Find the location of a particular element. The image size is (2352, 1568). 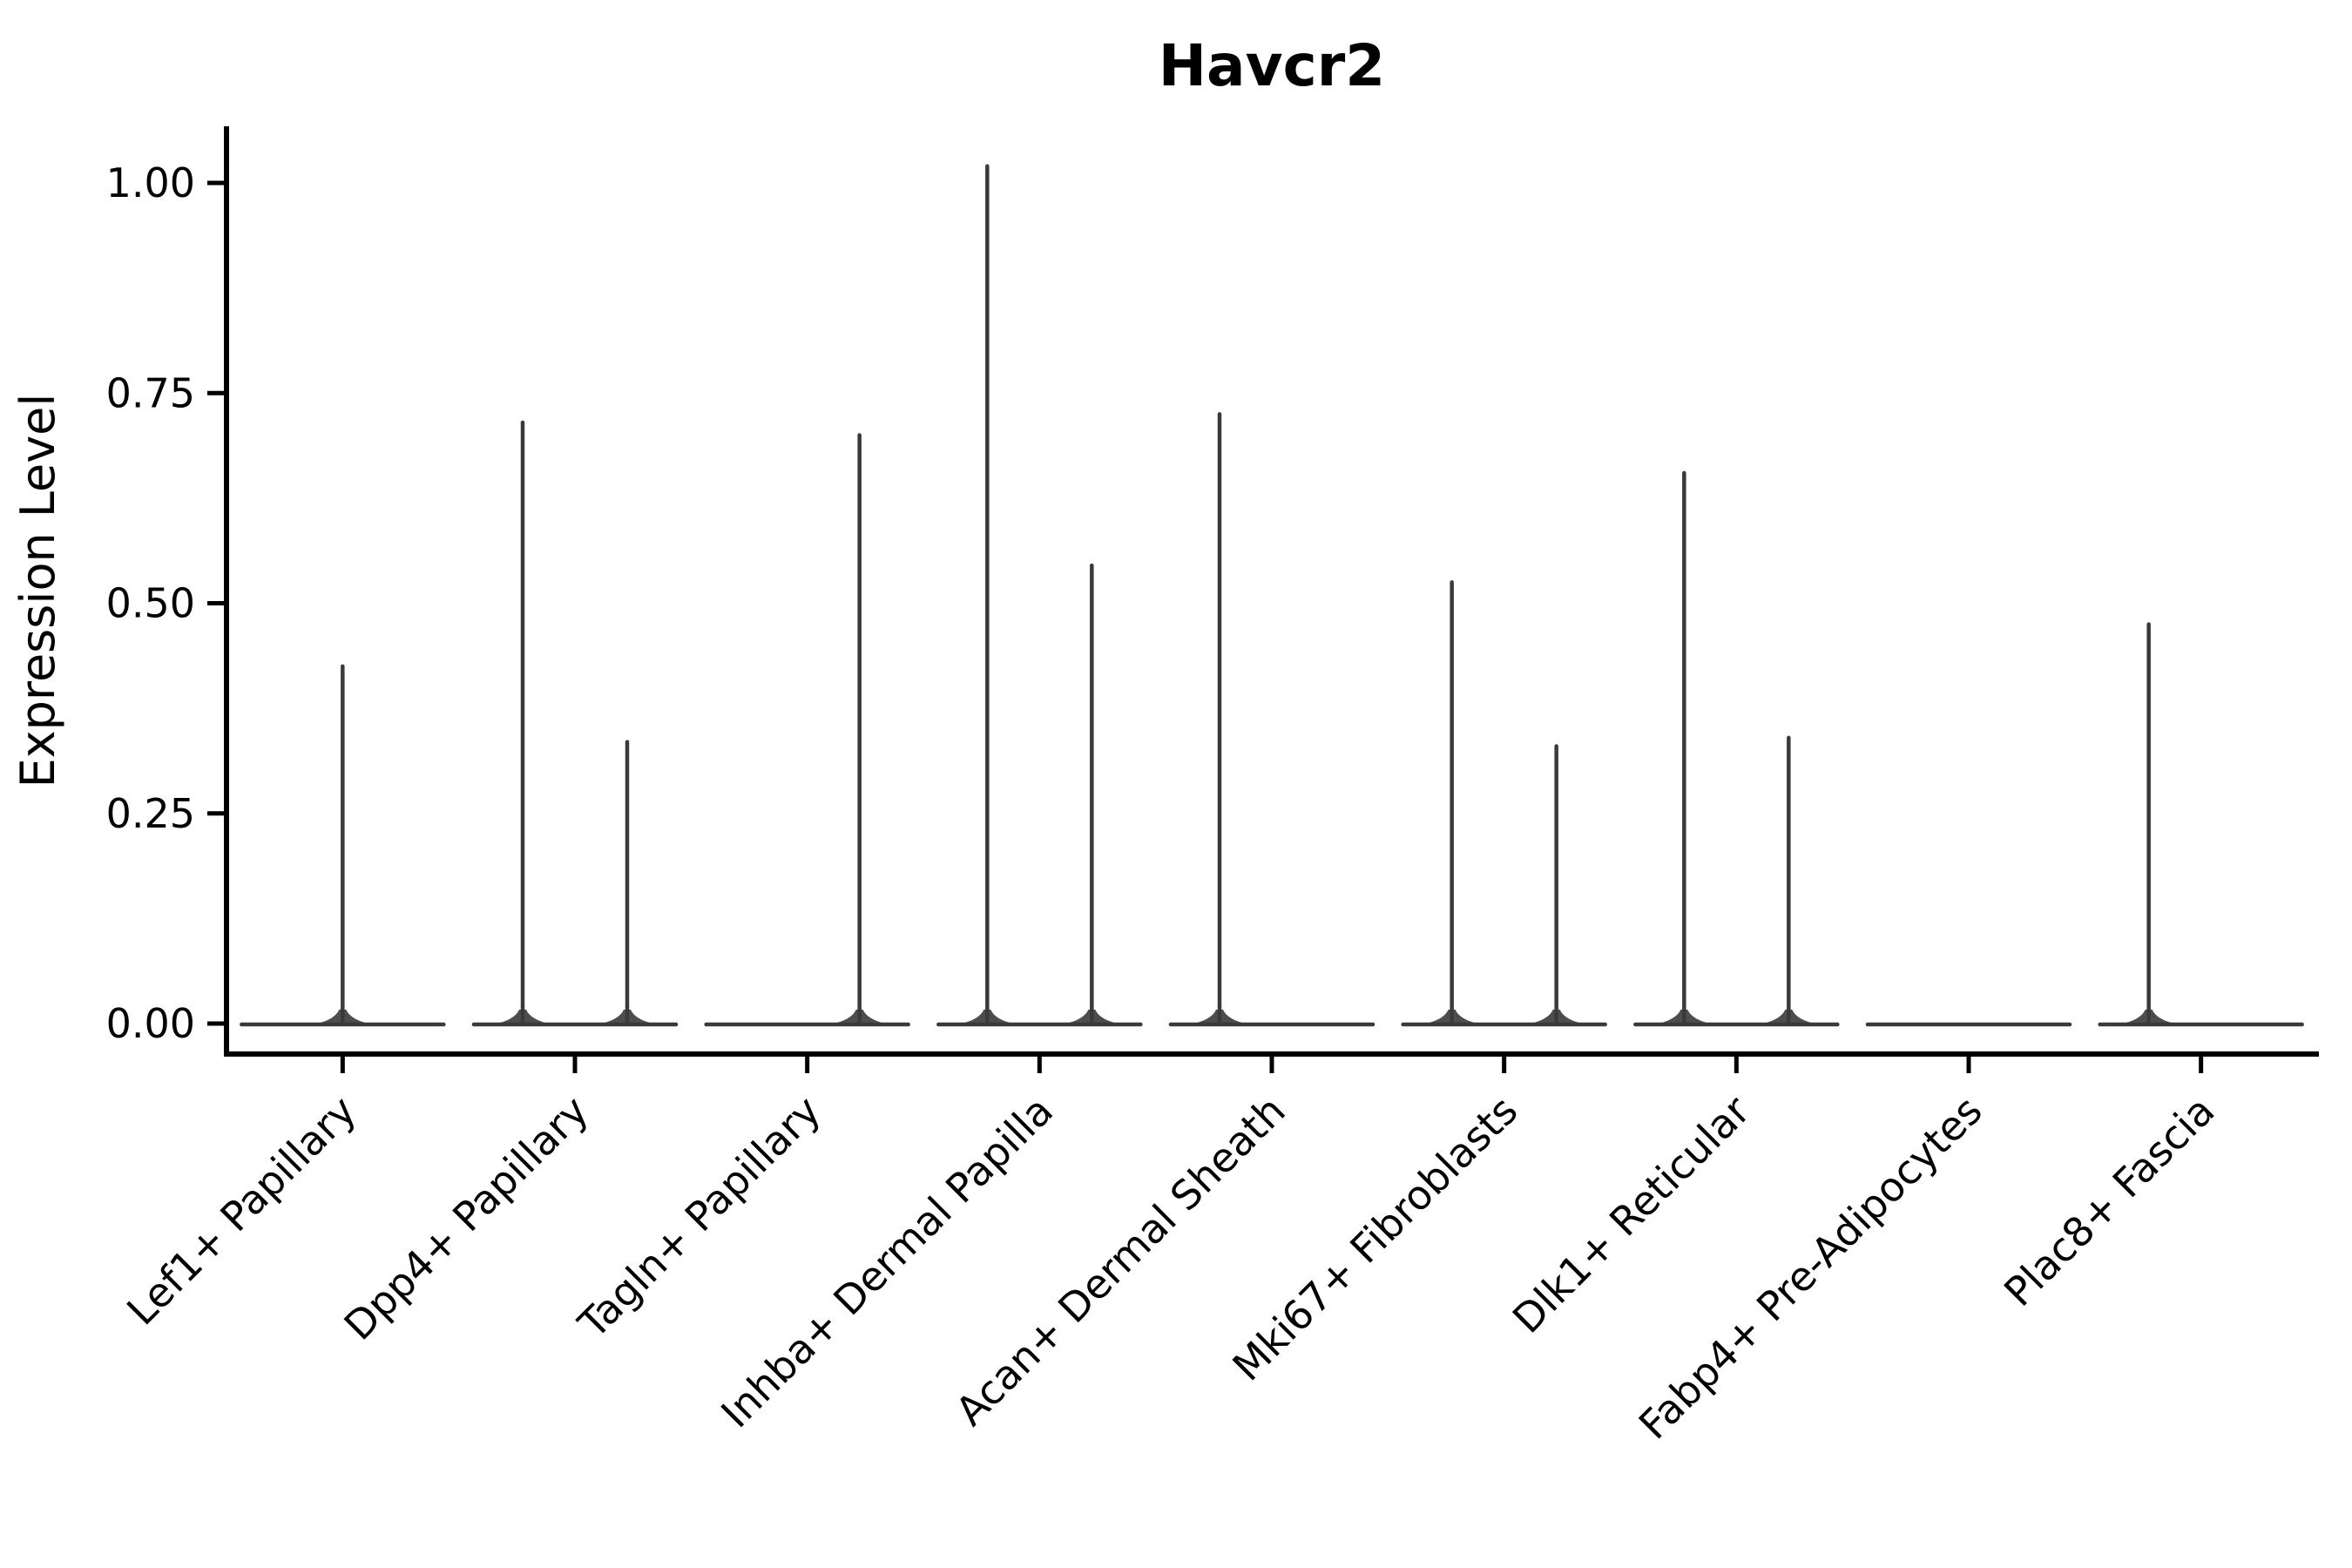

y-axis-label: Expression Level is located at coordinates (37, 591).